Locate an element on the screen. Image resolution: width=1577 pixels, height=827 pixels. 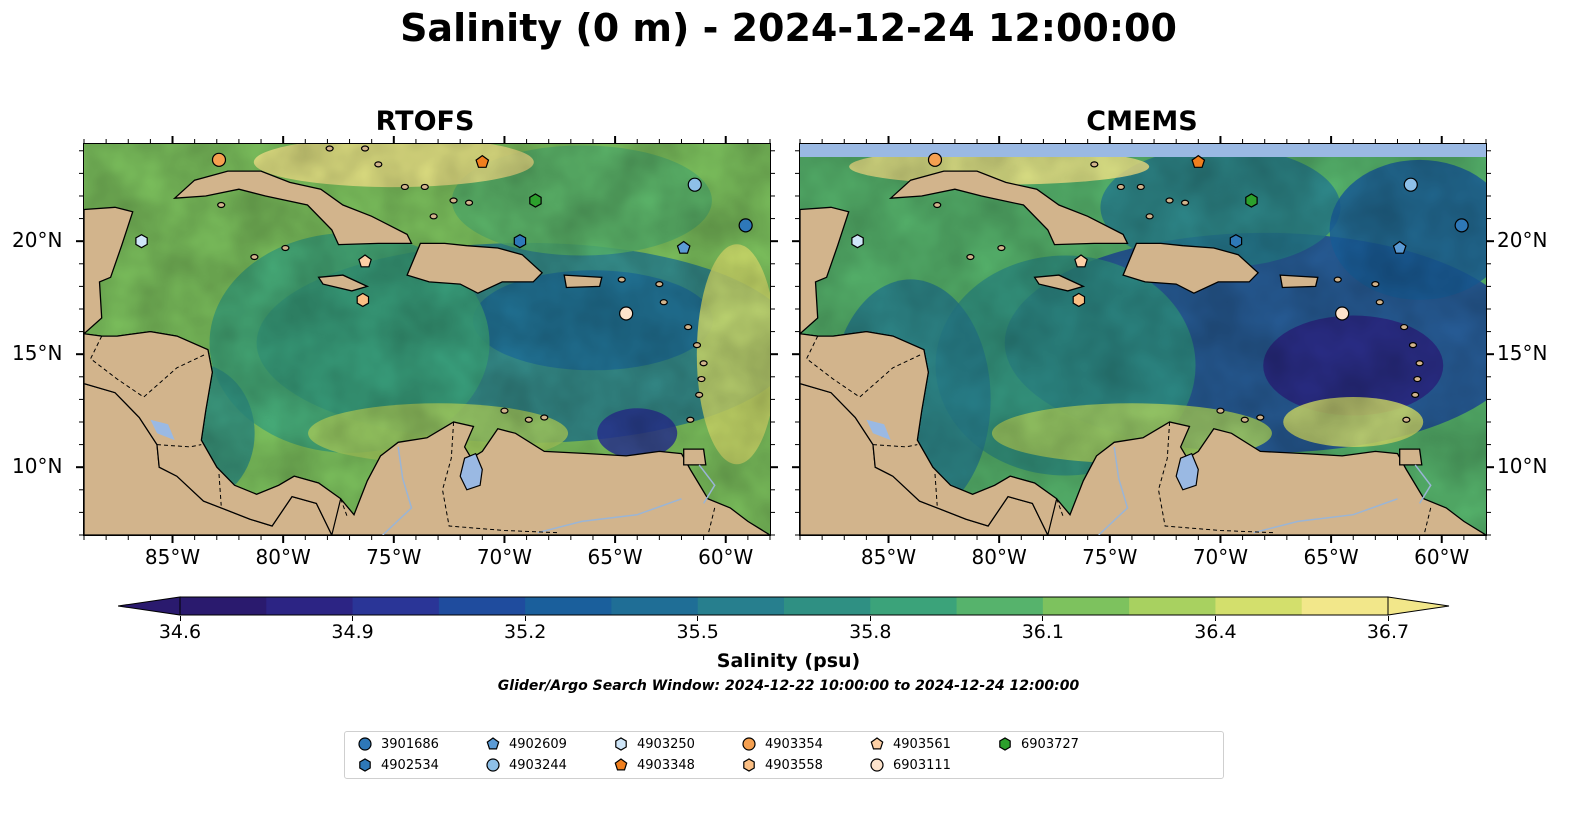
legend-label: 4902609 is located at coordinates (538, 744).